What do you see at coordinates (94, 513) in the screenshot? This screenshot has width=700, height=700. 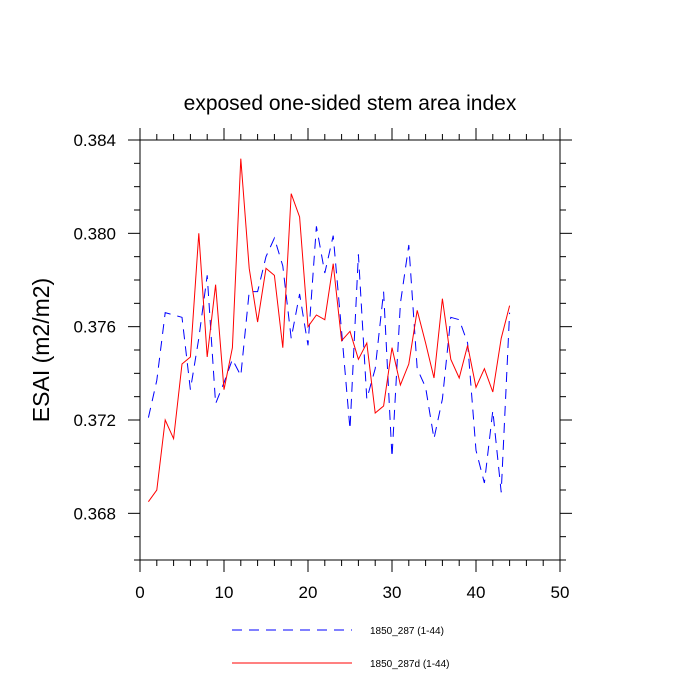 I see `y-tick-label: 0.368` at bounding box center [94, 513].